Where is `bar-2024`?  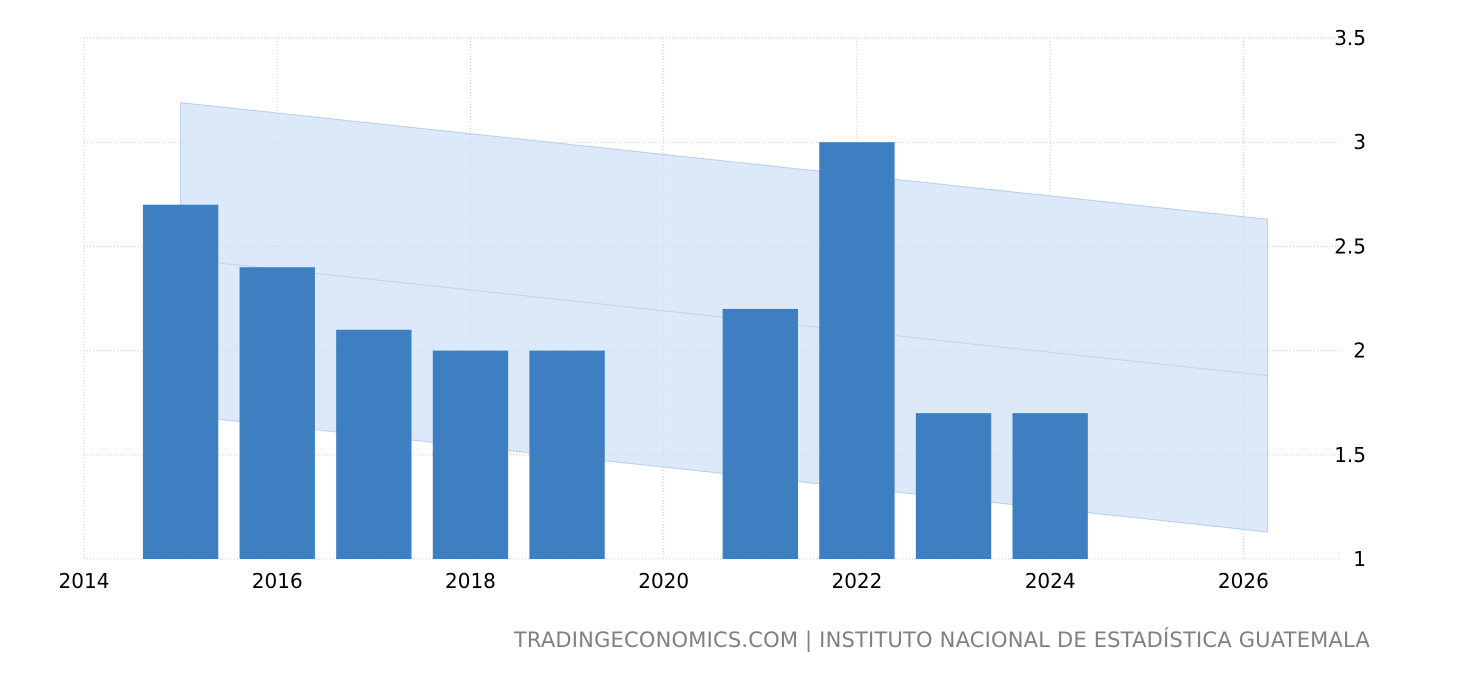 bar-2024 is located at coordinates (1050, 486).